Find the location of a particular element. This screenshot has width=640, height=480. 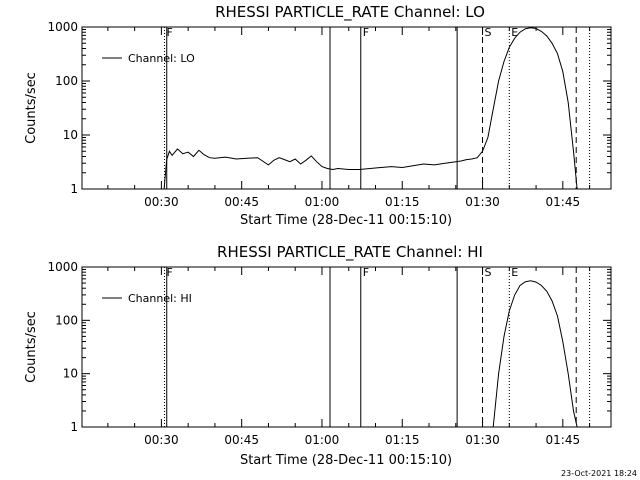

chart-title: RHESSI PARTICLE_RATE Channel: HI is located at coordinates (350, 252).